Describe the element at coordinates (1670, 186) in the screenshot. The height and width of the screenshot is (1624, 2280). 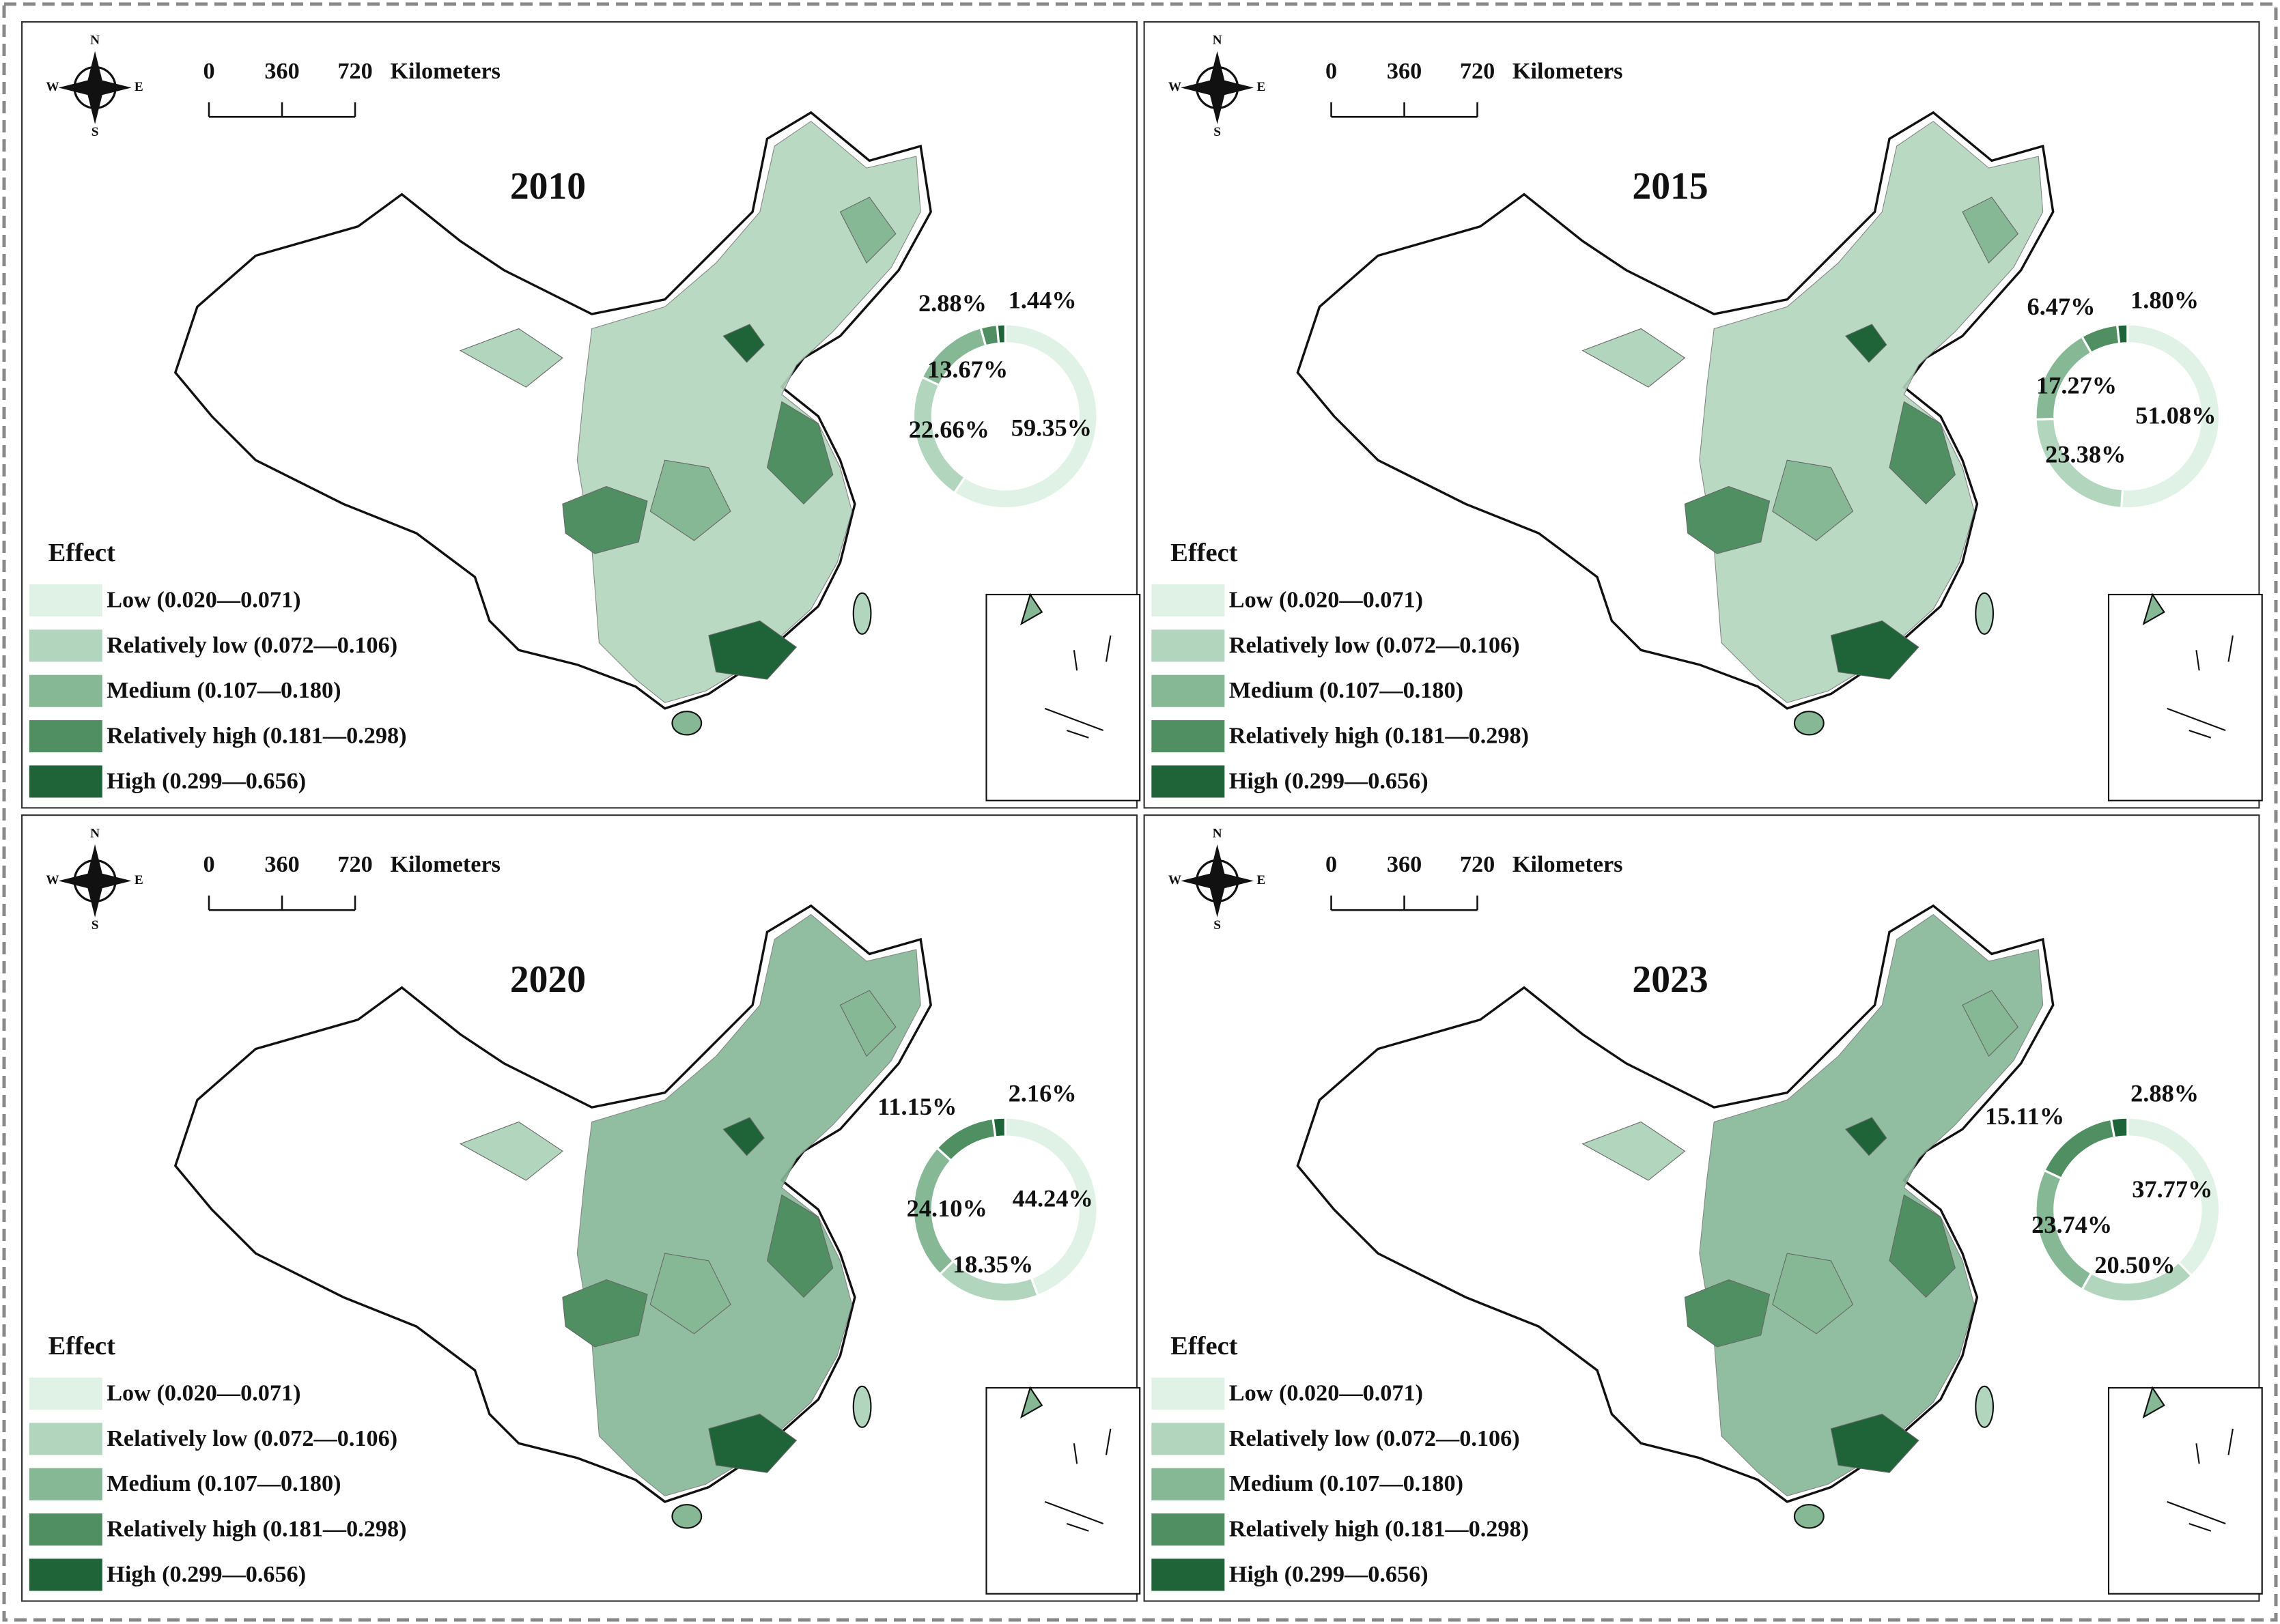
I see `year-title: 2015` at that location.